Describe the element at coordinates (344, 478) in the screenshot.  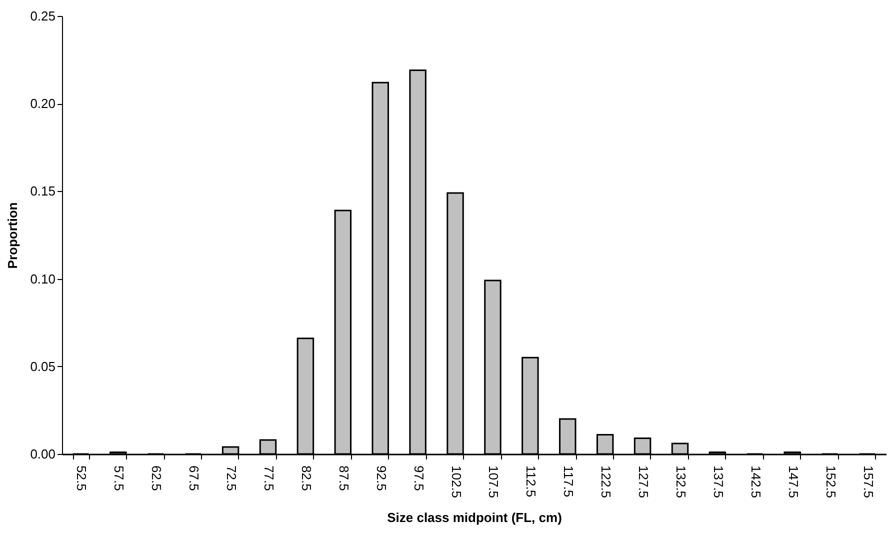
I see `x-tick-label: 87.5` at that location.